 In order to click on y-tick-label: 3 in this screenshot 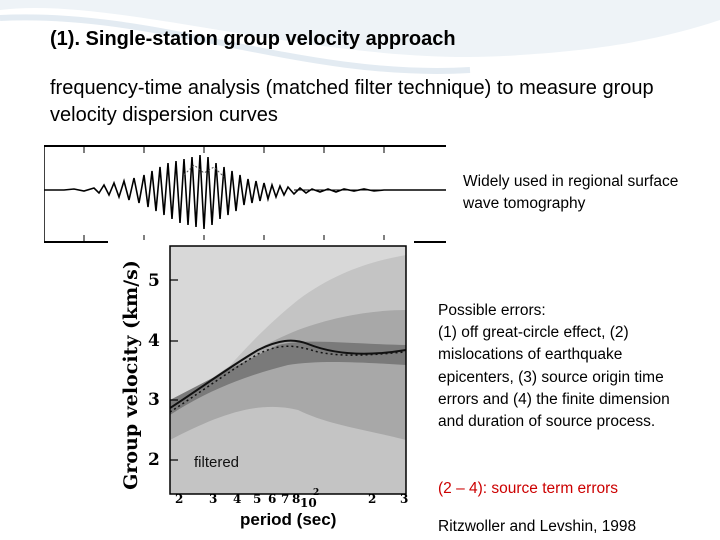, I will do `click(154, 400)`.